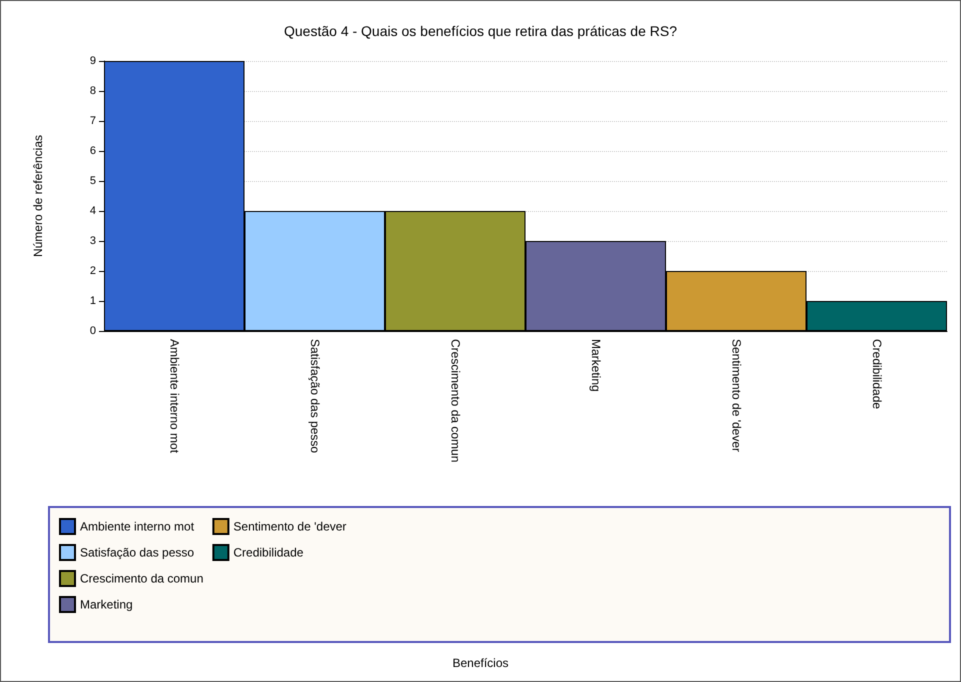 The height and width of the screenshot is (682, 961). I want to click on legend-label: Crescimento da comun, so click(142, 579).